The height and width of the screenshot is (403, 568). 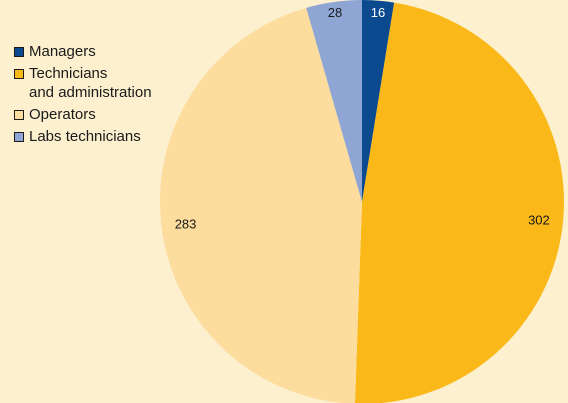 I want to click on slice-value-label: 16, so click(x=378, y=12).